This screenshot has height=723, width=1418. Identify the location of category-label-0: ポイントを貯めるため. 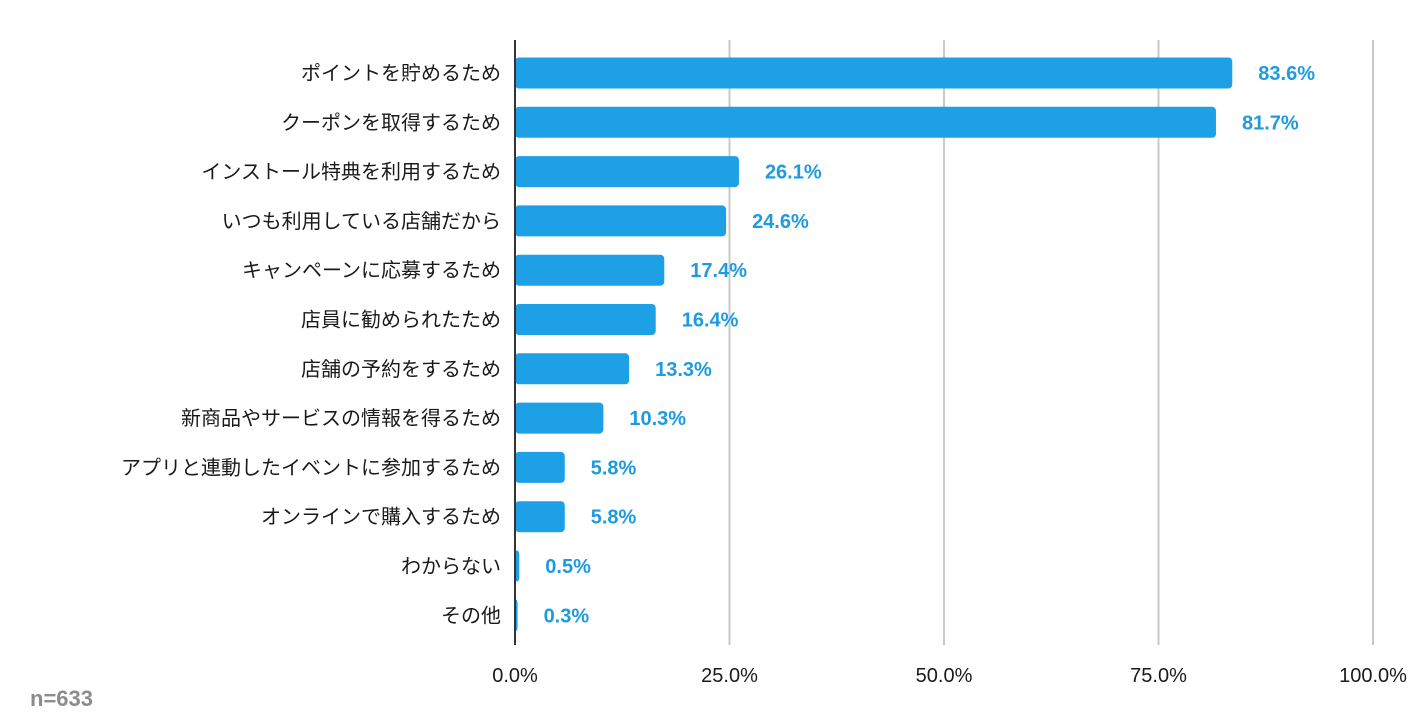
(401, 73).